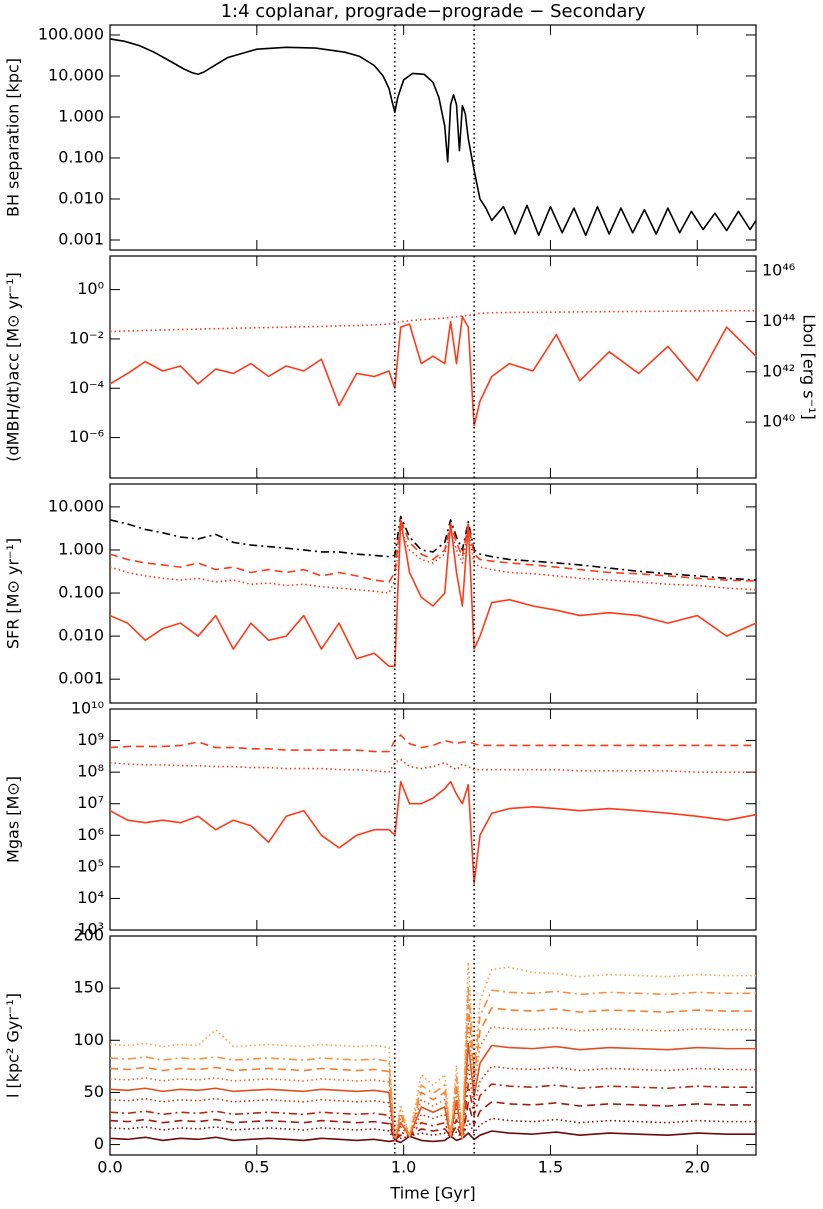  What do you see at coordinates (90, 771) in the screenshot?
I see `y-tick-label: 10⁸` at bounding box center [90, 771].